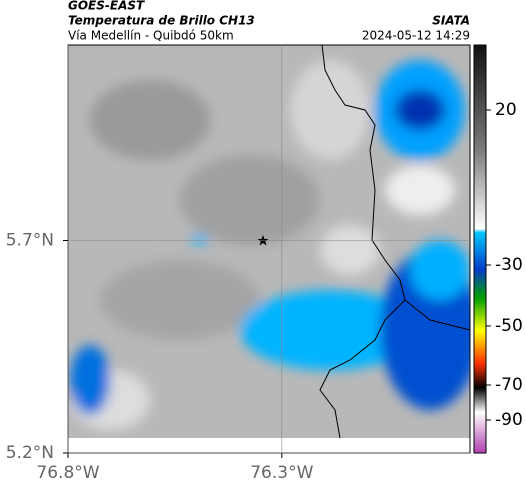 The width and height of the screenshot is (526, 491). Describe the element at coordinates (509, 265) in the screenshot. I see `colorbar-label: -30` at that location.